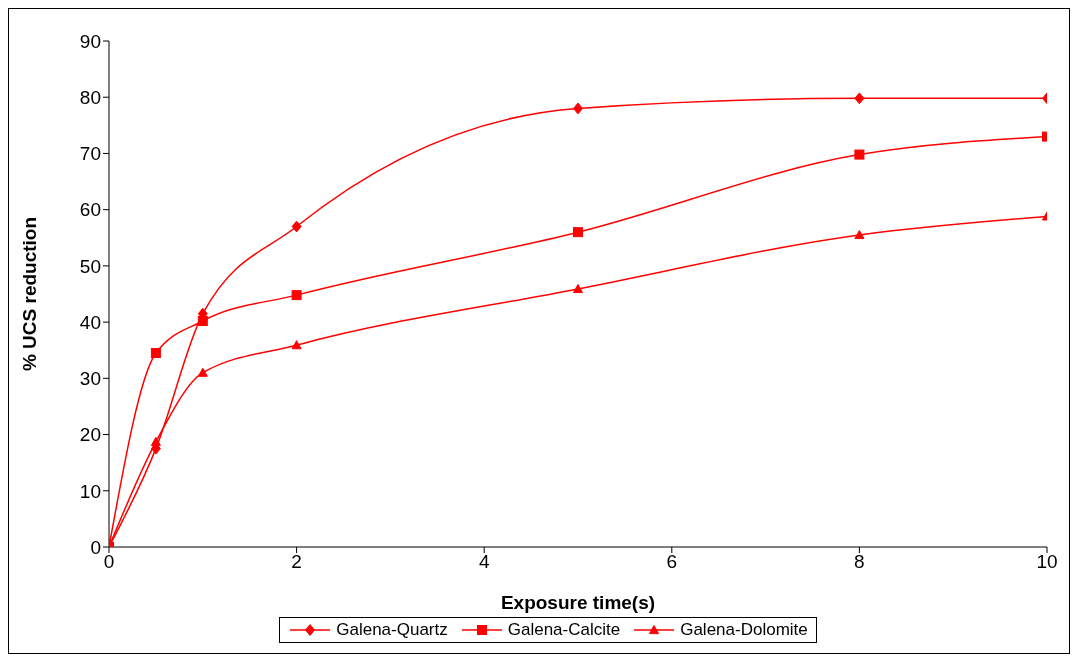 Image resolution: width=1079 pixels, height=662 pixels. Describe the element at coordinates (564, 630) in the screenshot. I see `legend-label: Galena-Calcite` at that location.